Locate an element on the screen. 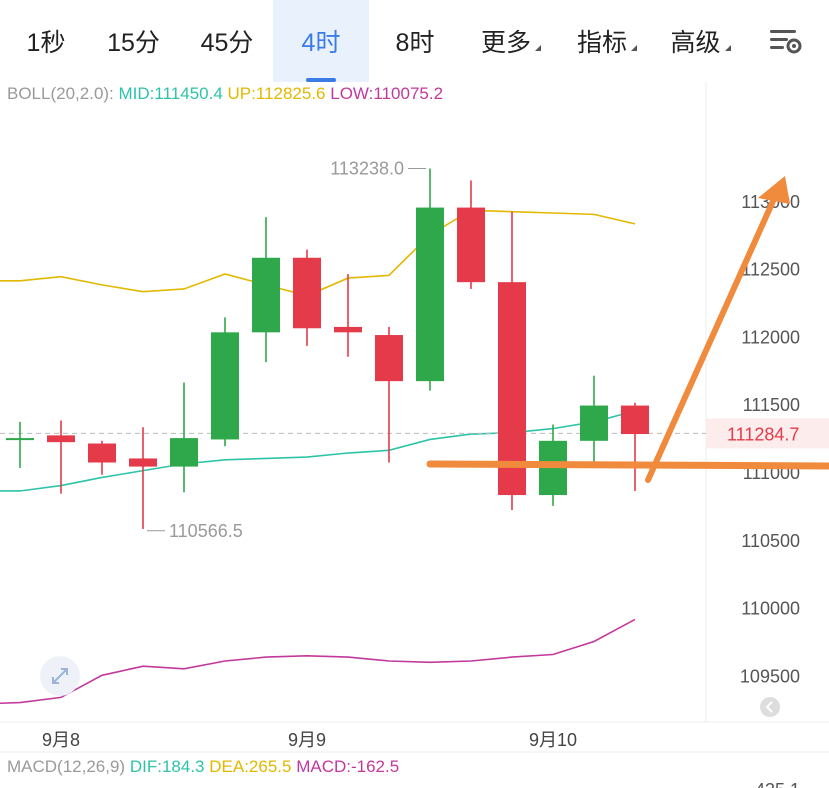 This screenshot has height=788, width=829. tab-7: 高级 is located at coordinates (700, 41).